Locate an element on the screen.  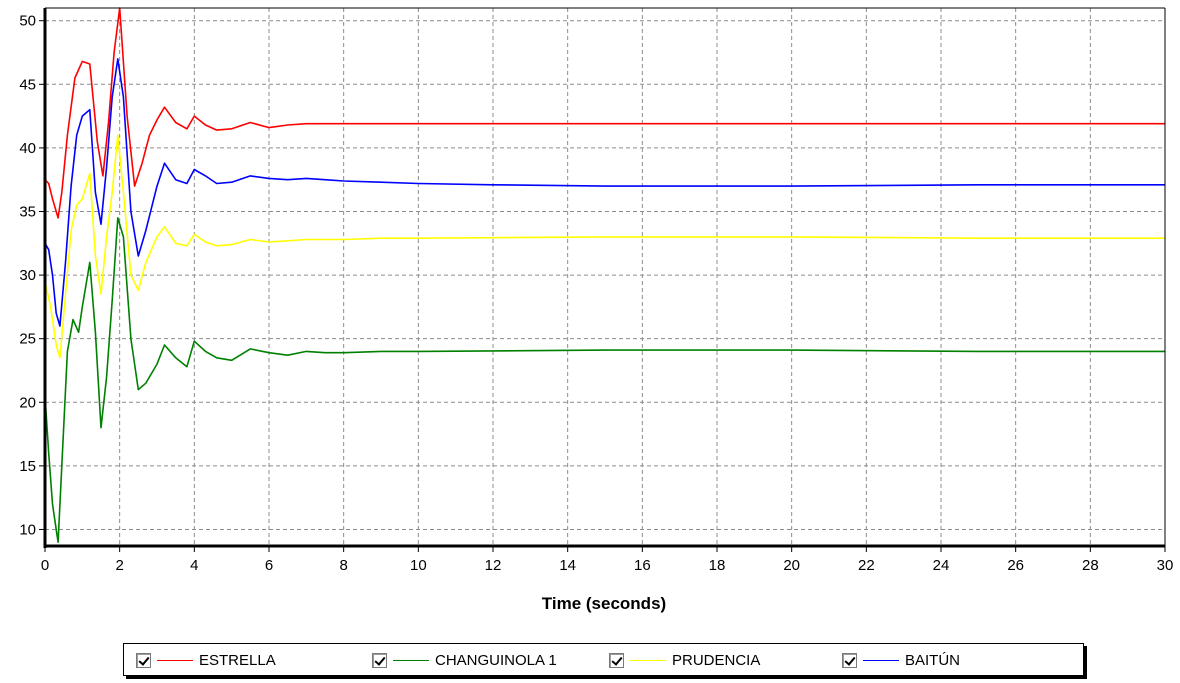
x-tick-label: 22 is located at coordinates (866, 565).